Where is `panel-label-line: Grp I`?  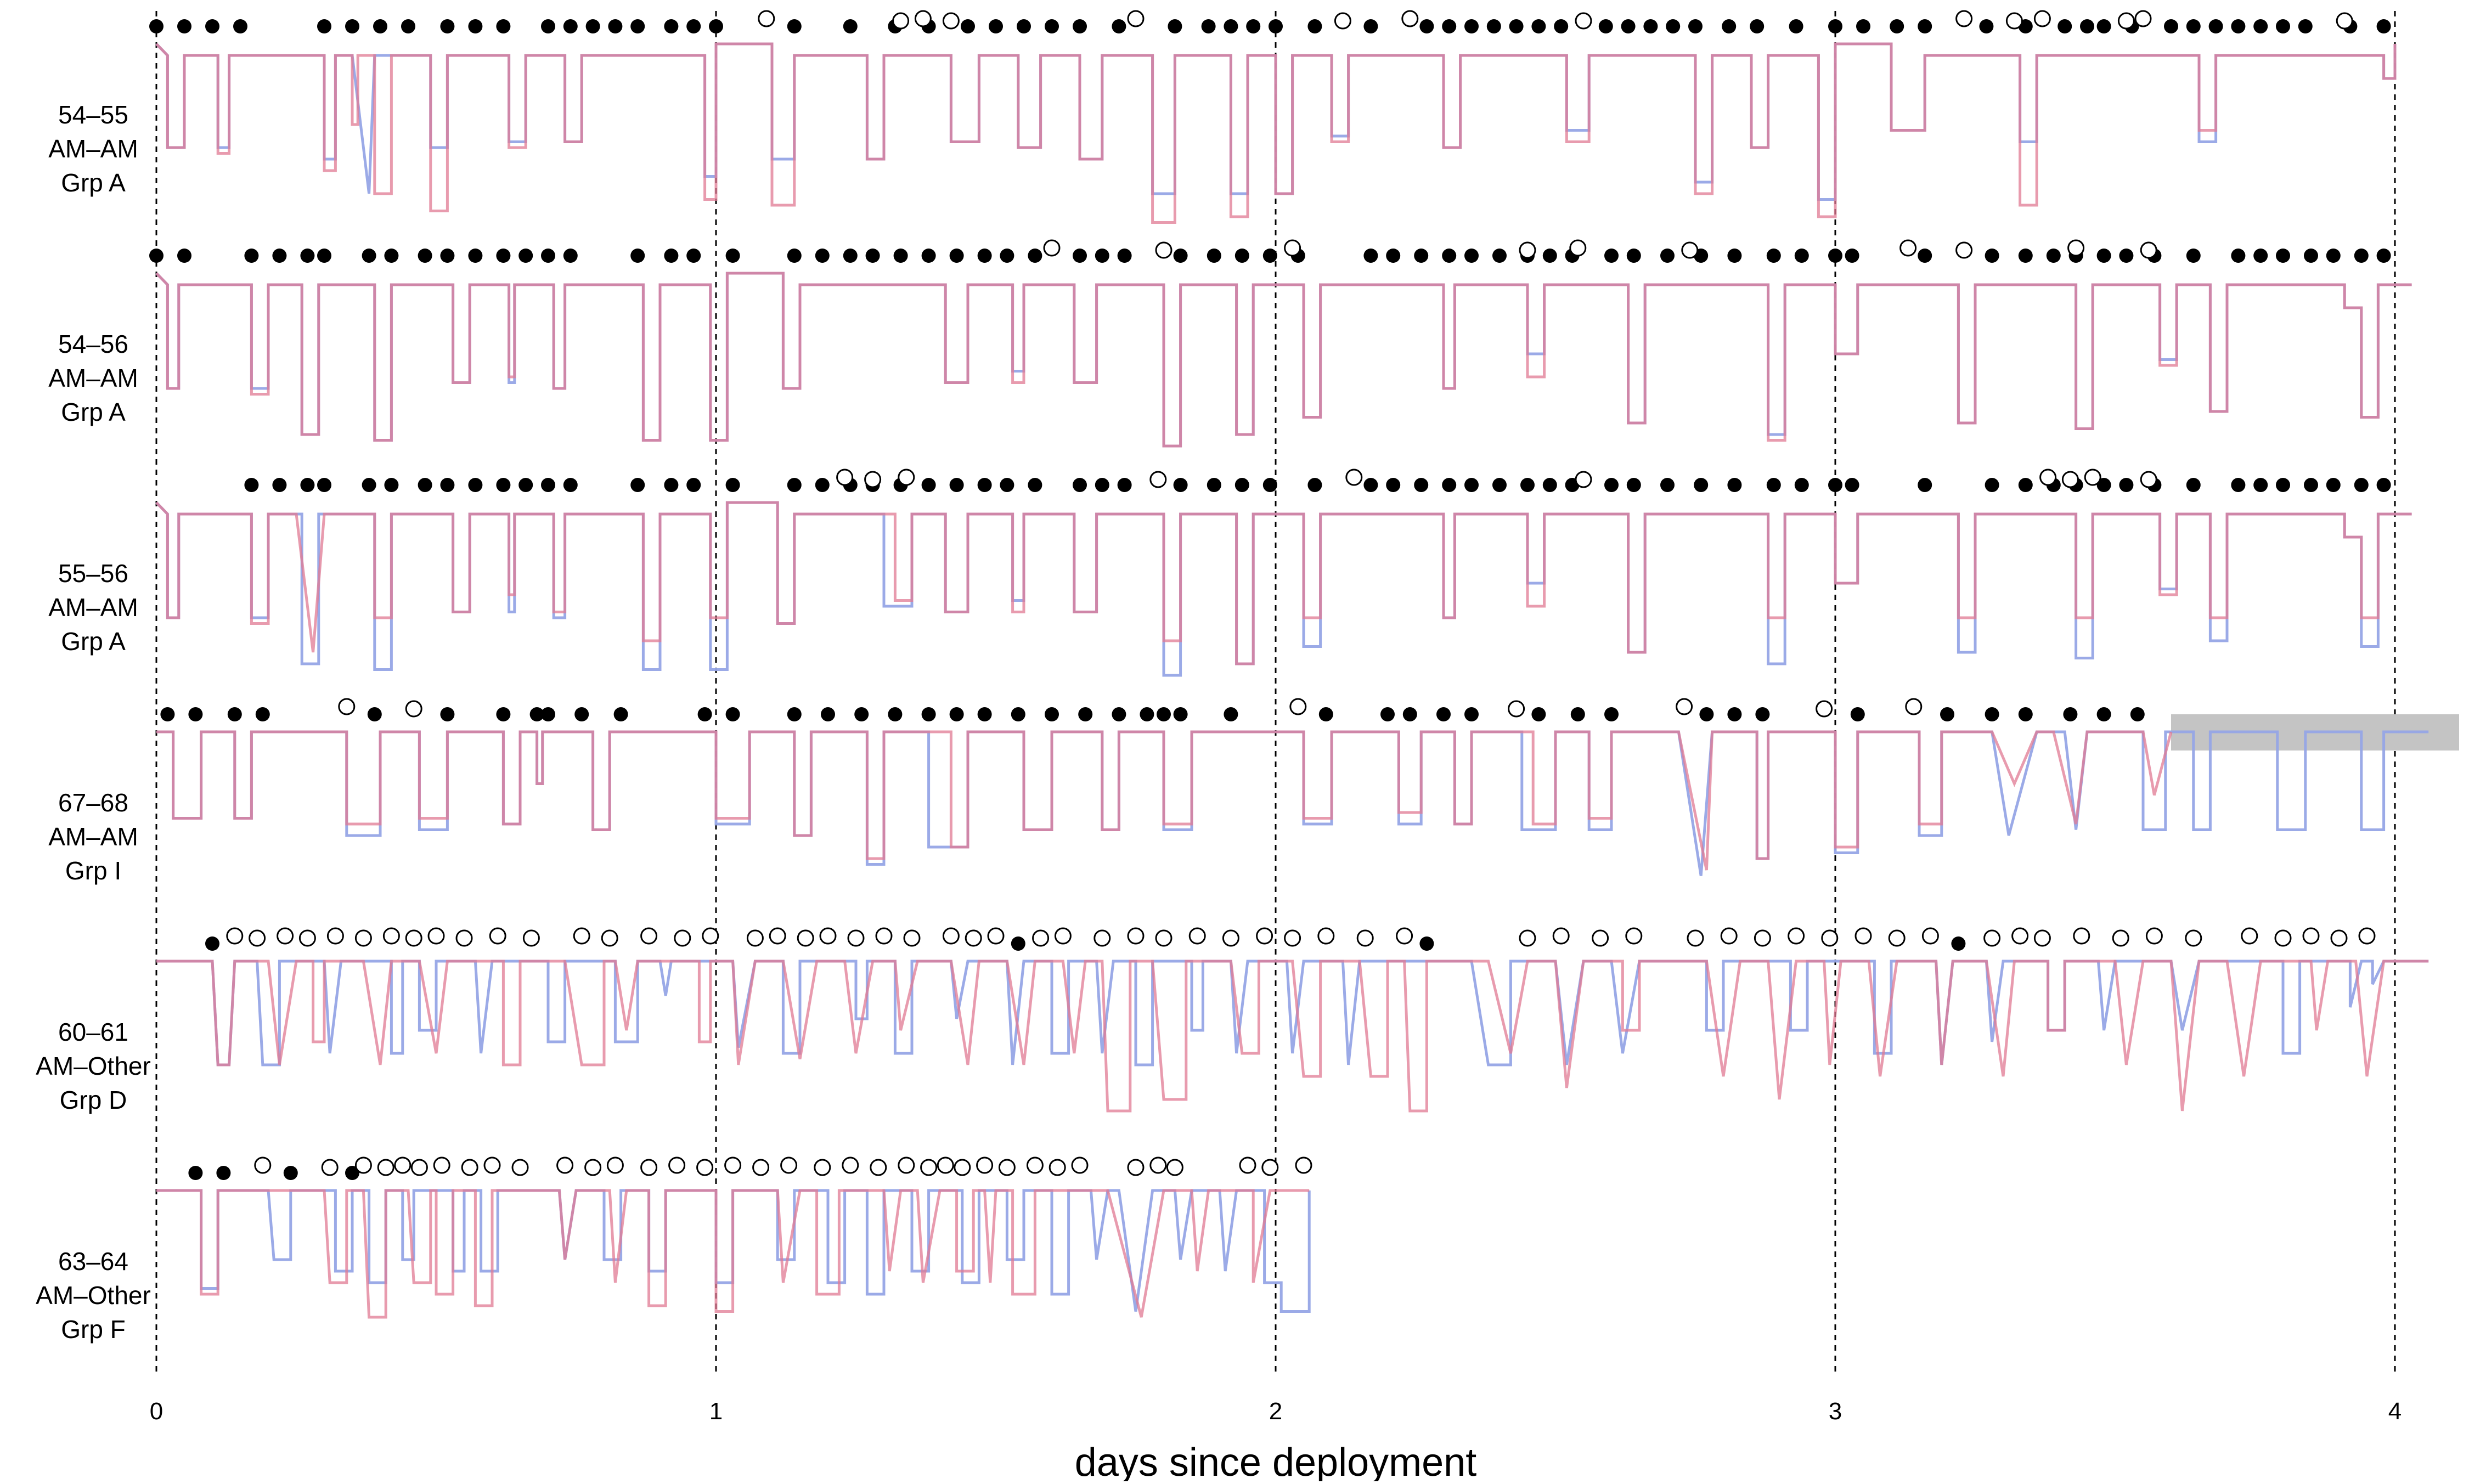 panel-label-line: Grp I is located at coordinates (93, 870).